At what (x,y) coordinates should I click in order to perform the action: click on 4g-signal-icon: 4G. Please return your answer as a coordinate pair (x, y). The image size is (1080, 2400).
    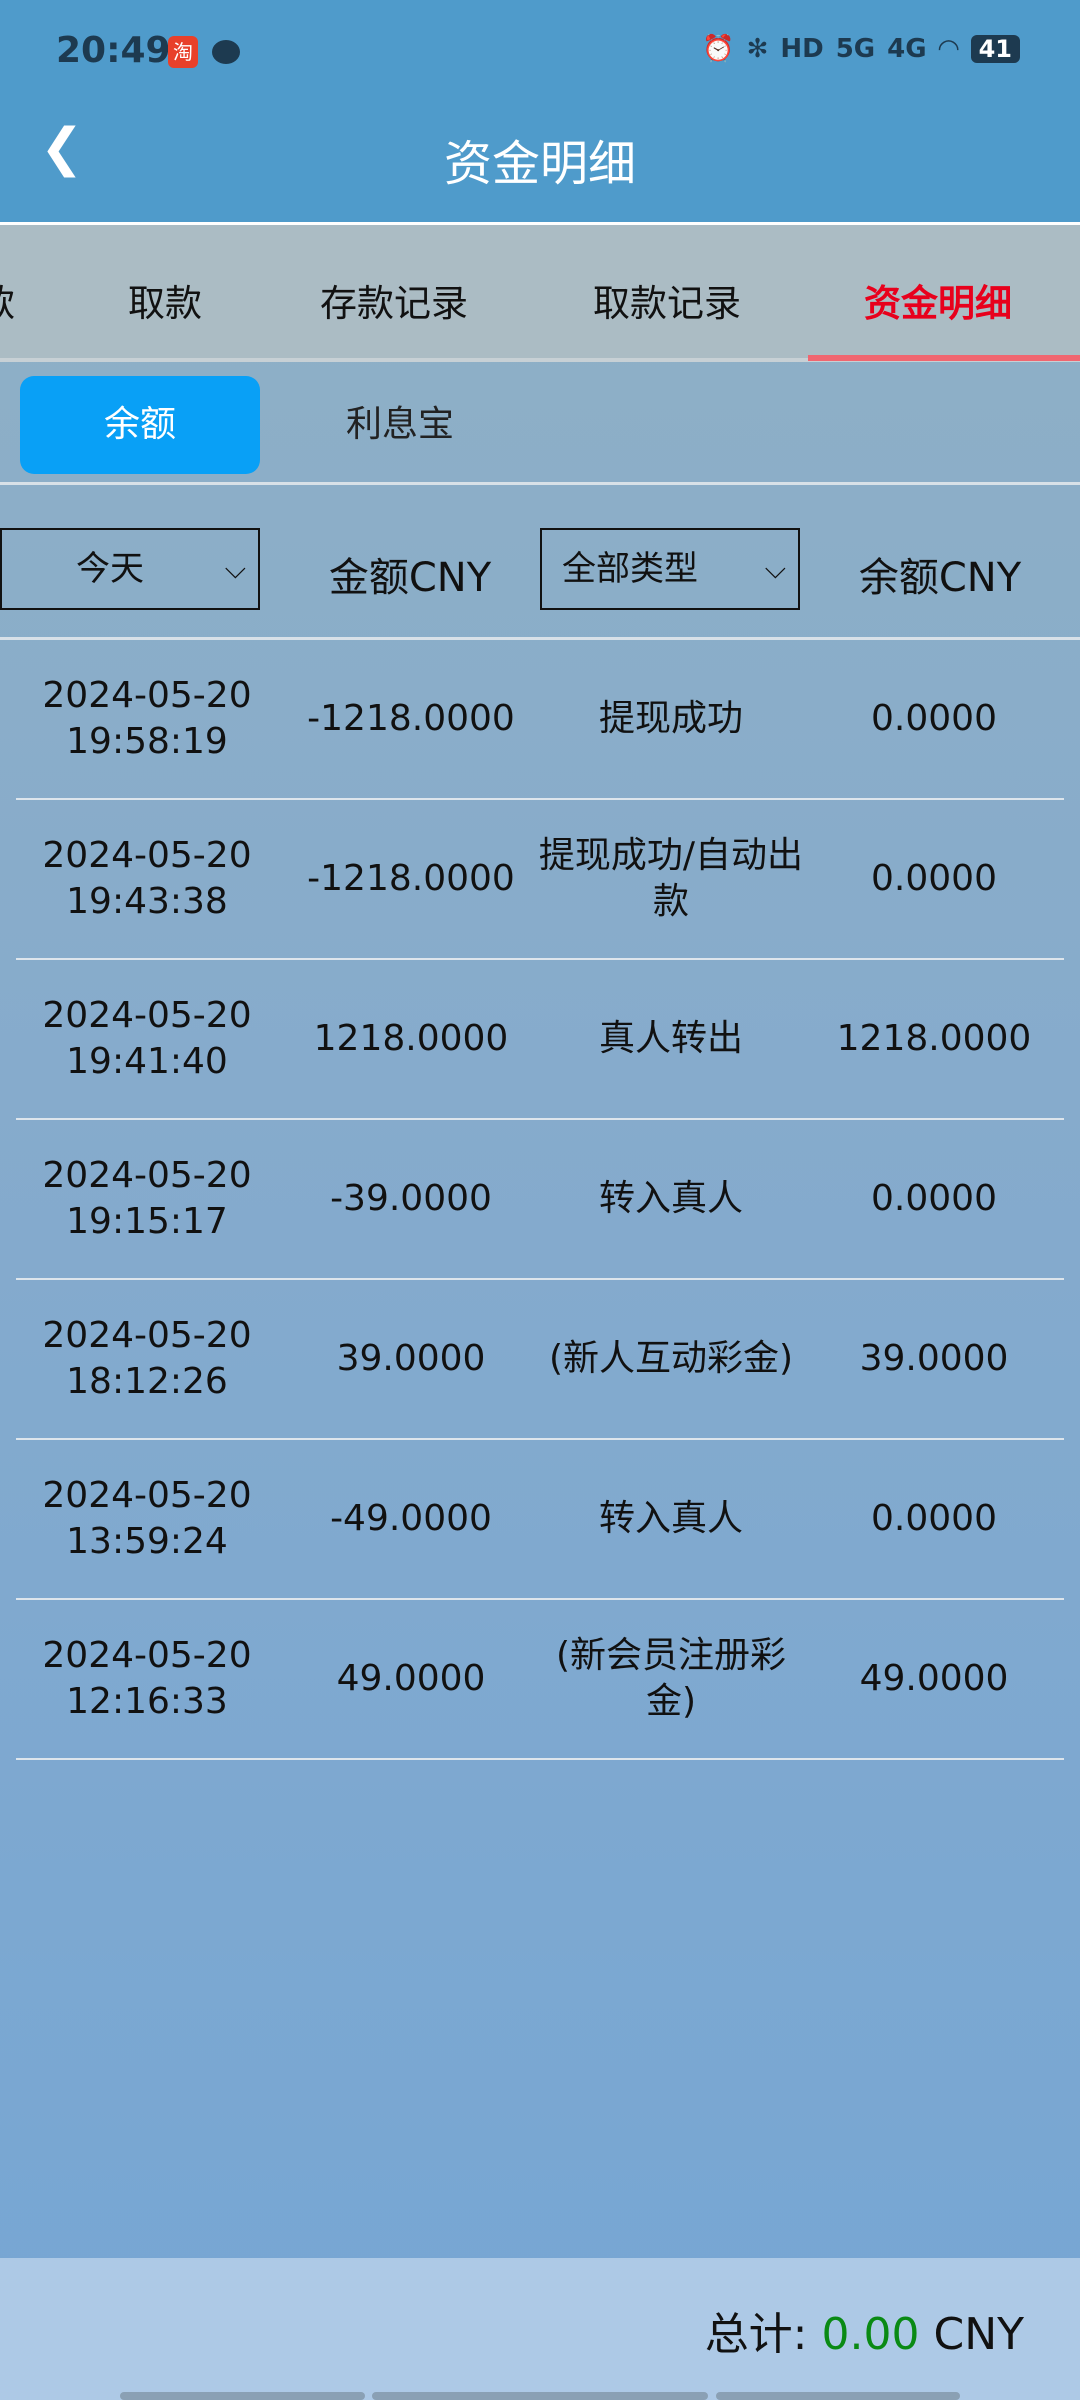
    Looking at the image, I should click on (907, 49).